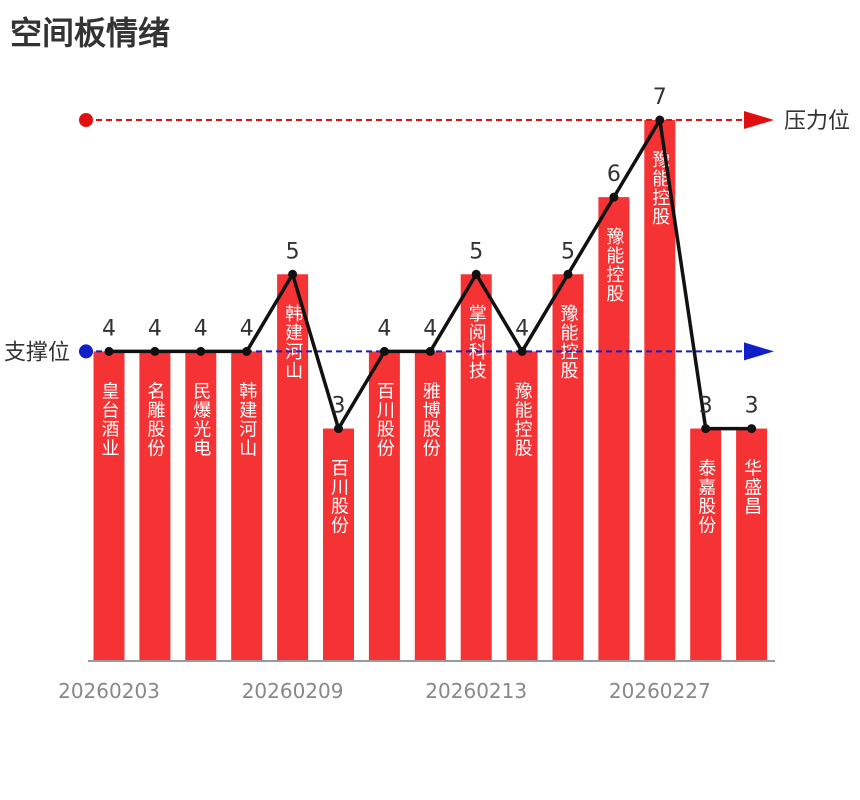 The image size is (860, 800). What do you see at coordinates (90, 33) in the screenshot?
I see `chart-title: 空间板情绪` at bounding box center [90, 33].